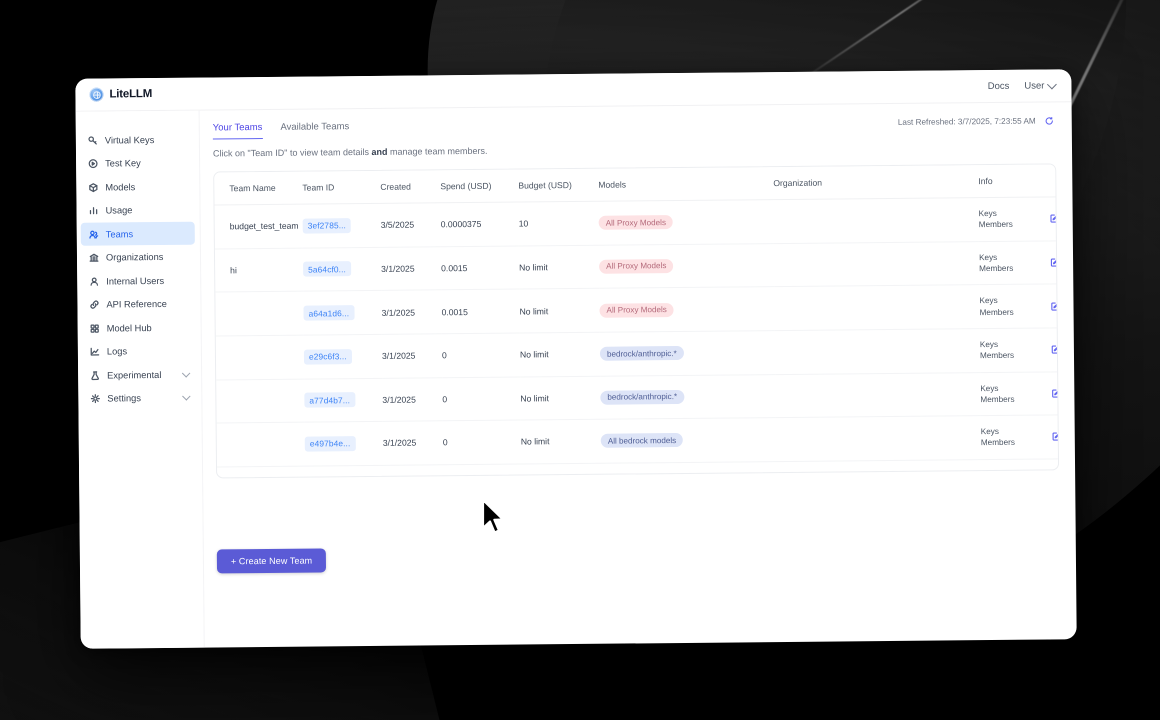 This screenshot has height=720, width=1160. What do you see at coordinates (998, 86) in the screenshot?
I see `docs-link: Docs` at bounding box center [998, 86].